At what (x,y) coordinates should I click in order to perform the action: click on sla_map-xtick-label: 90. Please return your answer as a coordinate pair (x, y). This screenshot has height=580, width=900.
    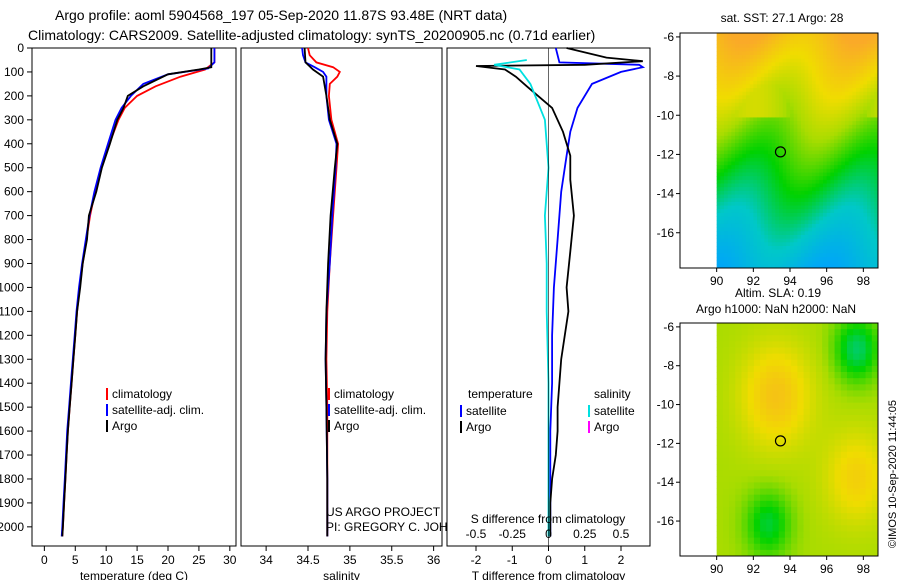
    Looking at the image, I should click on (717, 569).